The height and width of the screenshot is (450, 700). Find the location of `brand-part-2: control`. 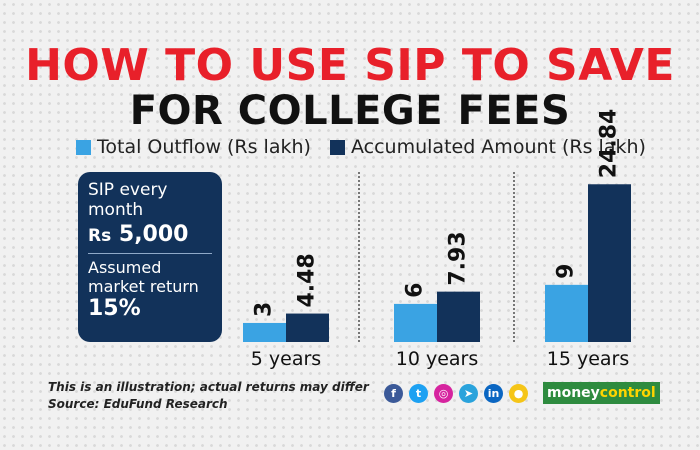

brand-part-2: control is located at coordinates (627, 393).